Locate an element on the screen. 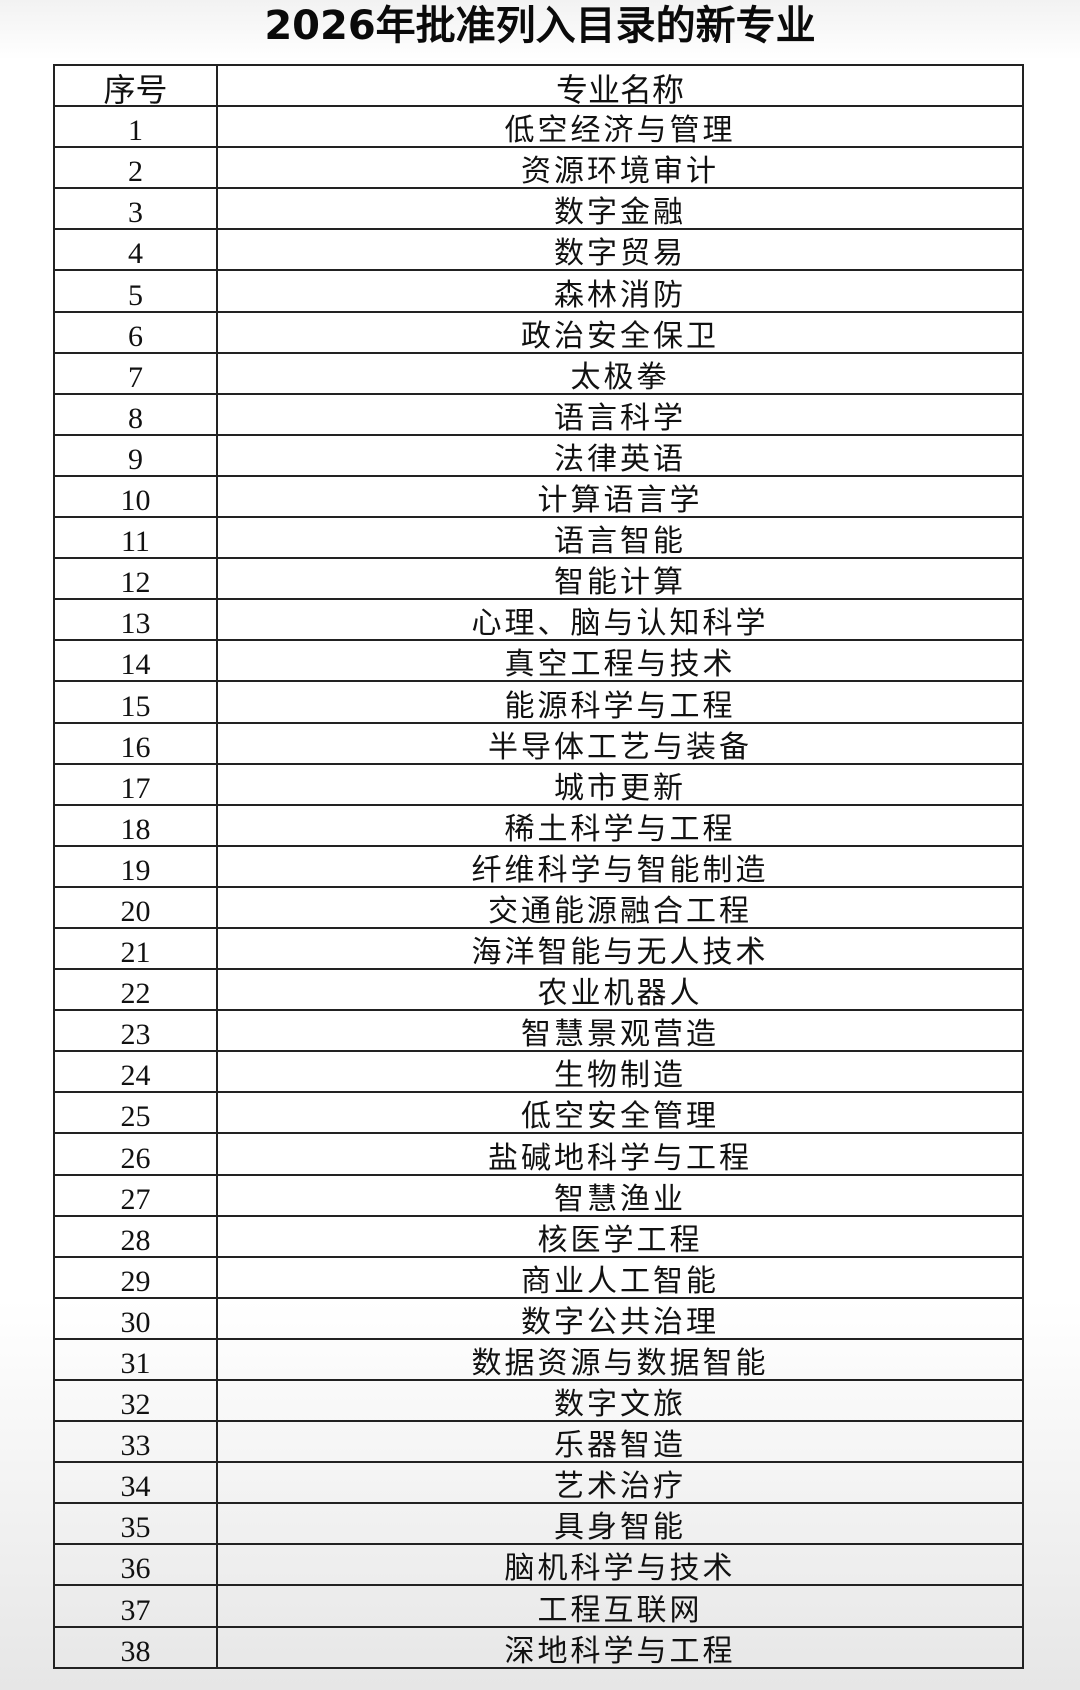 The width and height of the screenshot is (1080, 1690). serial-number-cell: 27 is located at coordinates (135, 1195).